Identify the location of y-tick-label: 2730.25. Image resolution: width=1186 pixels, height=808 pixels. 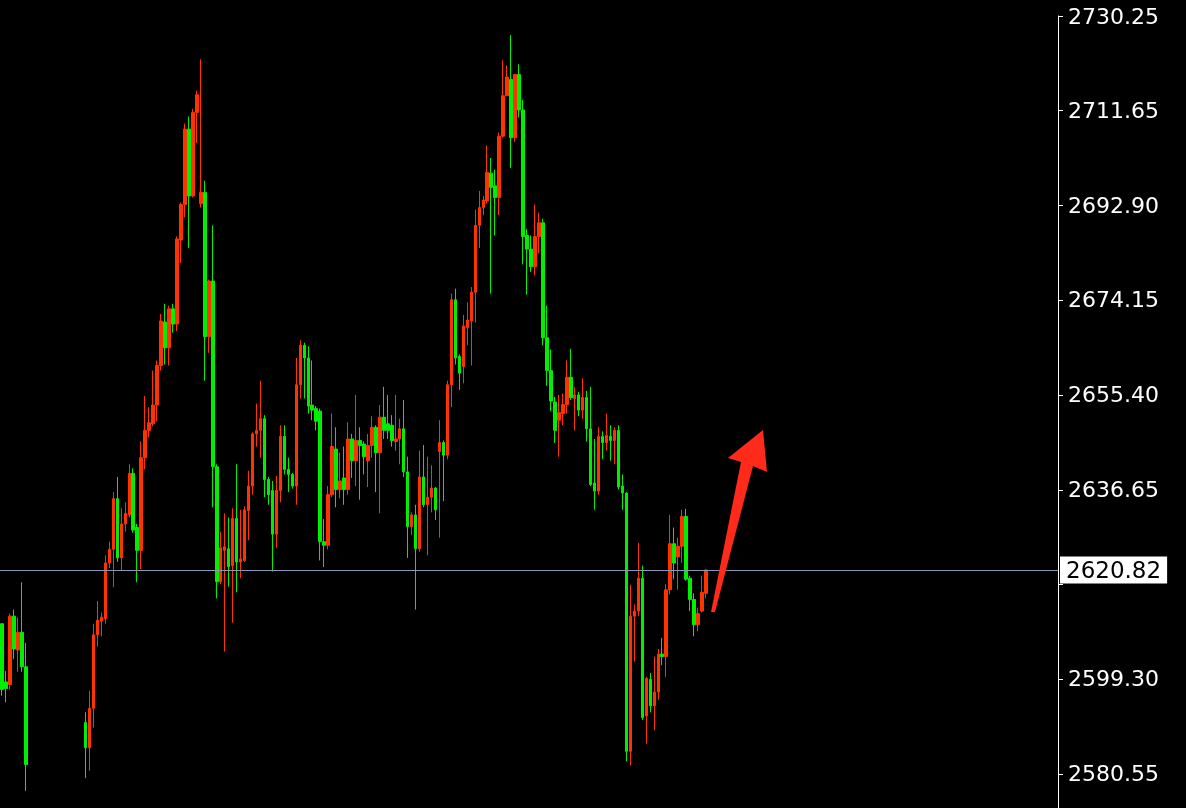
(1113, 16).